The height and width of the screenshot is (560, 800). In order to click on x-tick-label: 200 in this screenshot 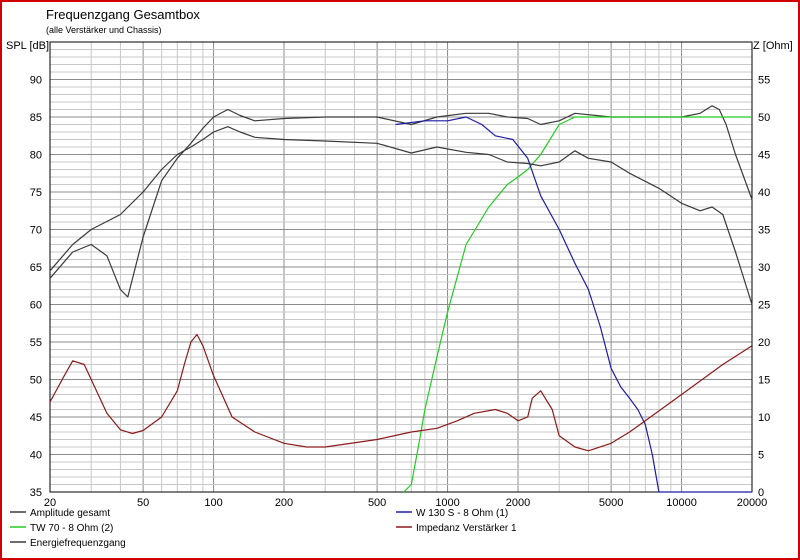, I will do `click(284, 503)`.